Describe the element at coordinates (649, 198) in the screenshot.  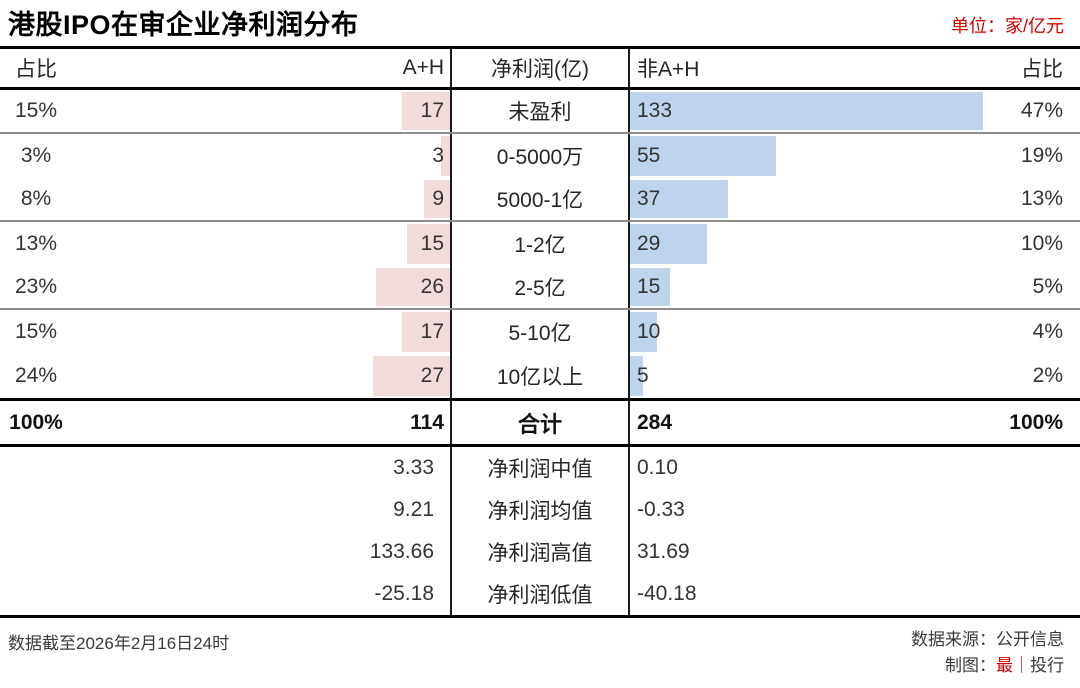
I see `non-a-h-value: 37` at that location.